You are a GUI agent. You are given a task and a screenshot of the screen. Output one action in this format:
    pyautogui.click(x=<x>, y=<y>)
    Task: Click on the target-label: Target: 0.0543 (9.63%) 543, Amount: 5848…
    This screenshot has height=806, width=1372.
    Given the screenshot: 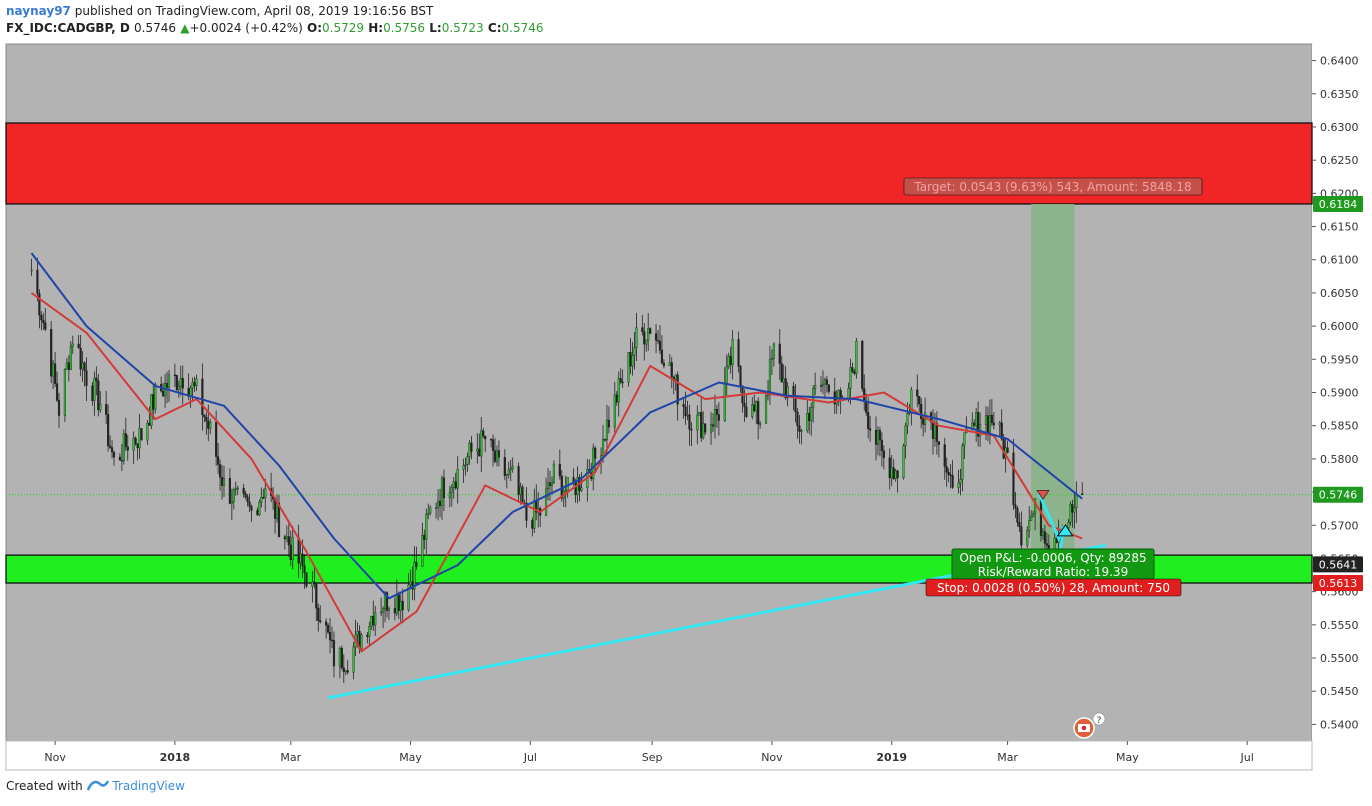 What is the action you would take?
    pyautogui.click(x=1053, y=186)
    